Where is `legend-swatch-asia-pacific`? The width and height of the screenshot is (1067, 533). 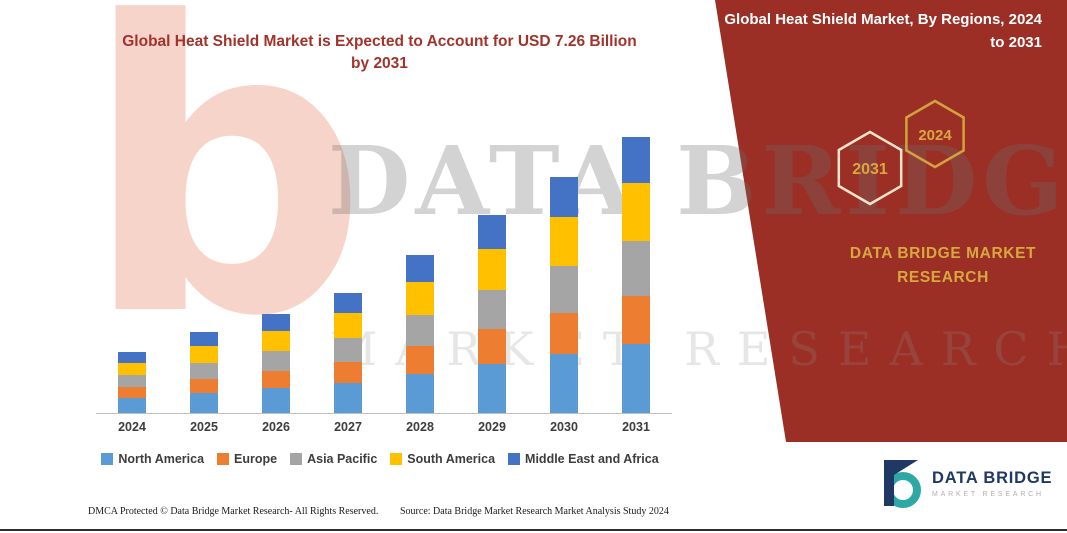 legend-swatch-asia-pacific is located at coordinates (296, 459).